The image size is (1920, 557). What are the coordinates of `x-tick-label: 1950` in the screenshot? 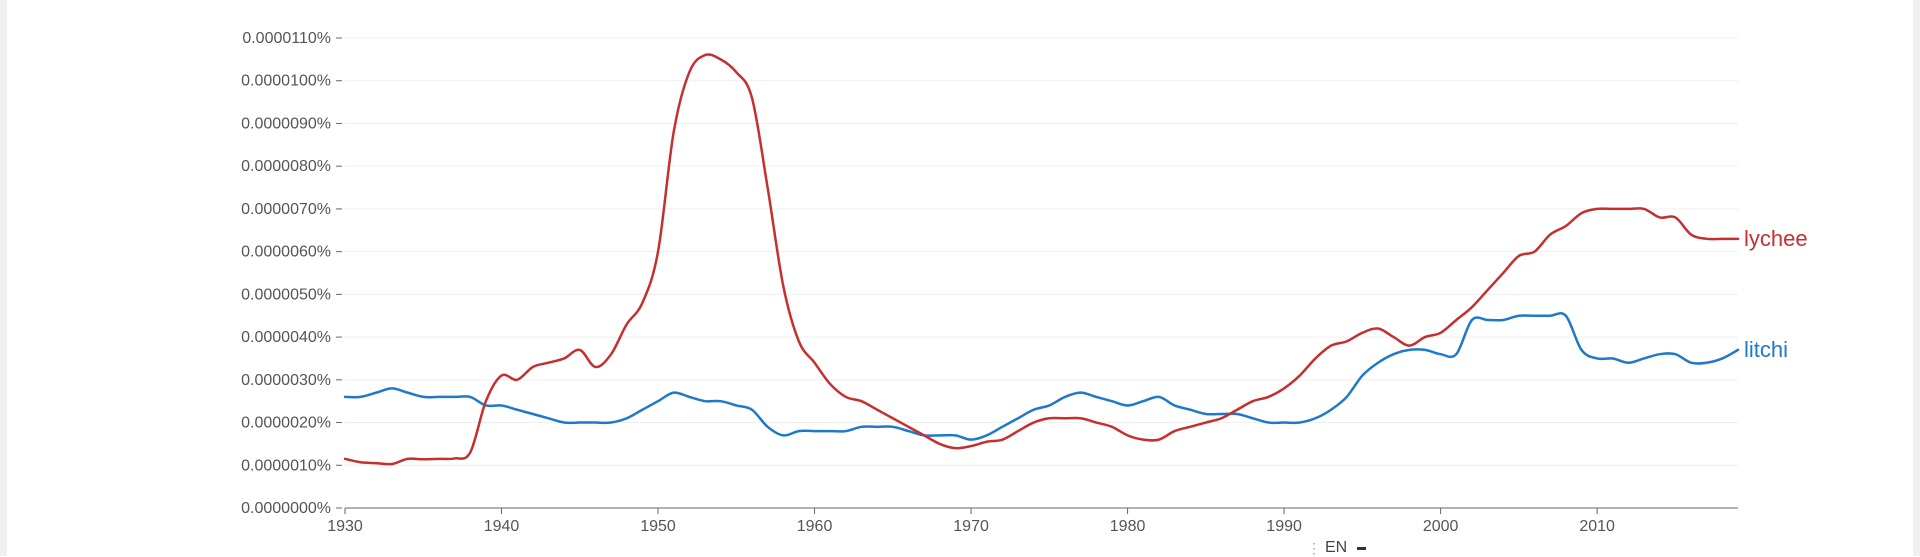 It's located at (658, 526).